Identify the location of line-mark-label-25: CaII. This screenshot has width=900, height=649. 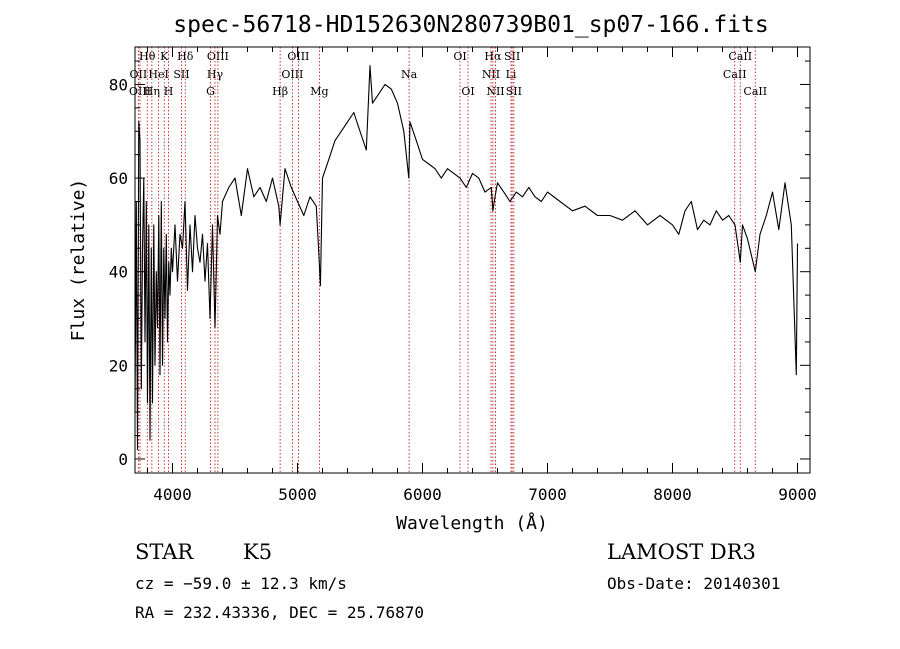
(740, 56).